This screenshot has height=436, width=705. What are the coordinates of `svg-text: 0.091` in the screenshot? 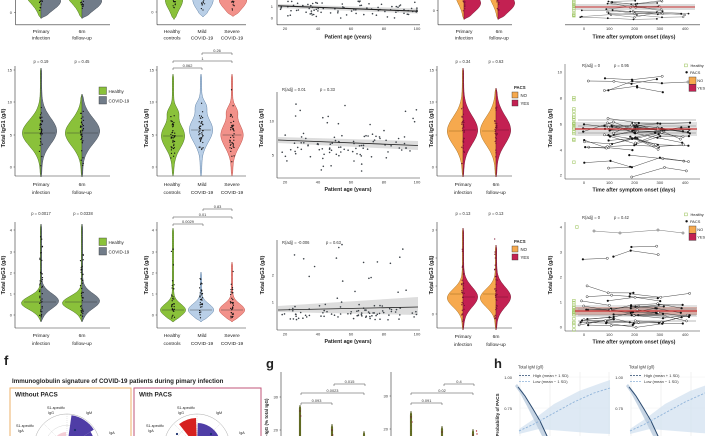 It's located at (427, 400).